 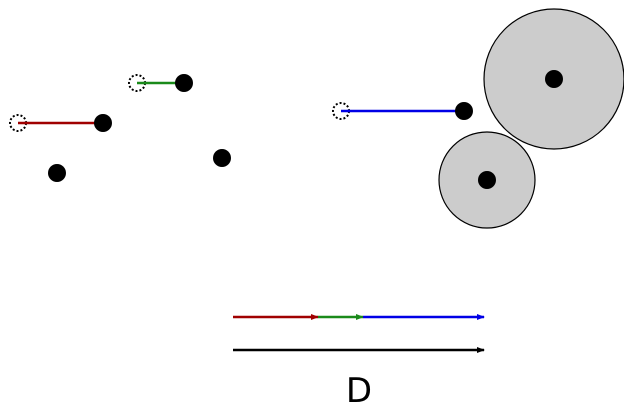 What do you see at coordinates (464, 111) in the screenshot?
I see `moved-point-blue` at bounding box center [464, 111].